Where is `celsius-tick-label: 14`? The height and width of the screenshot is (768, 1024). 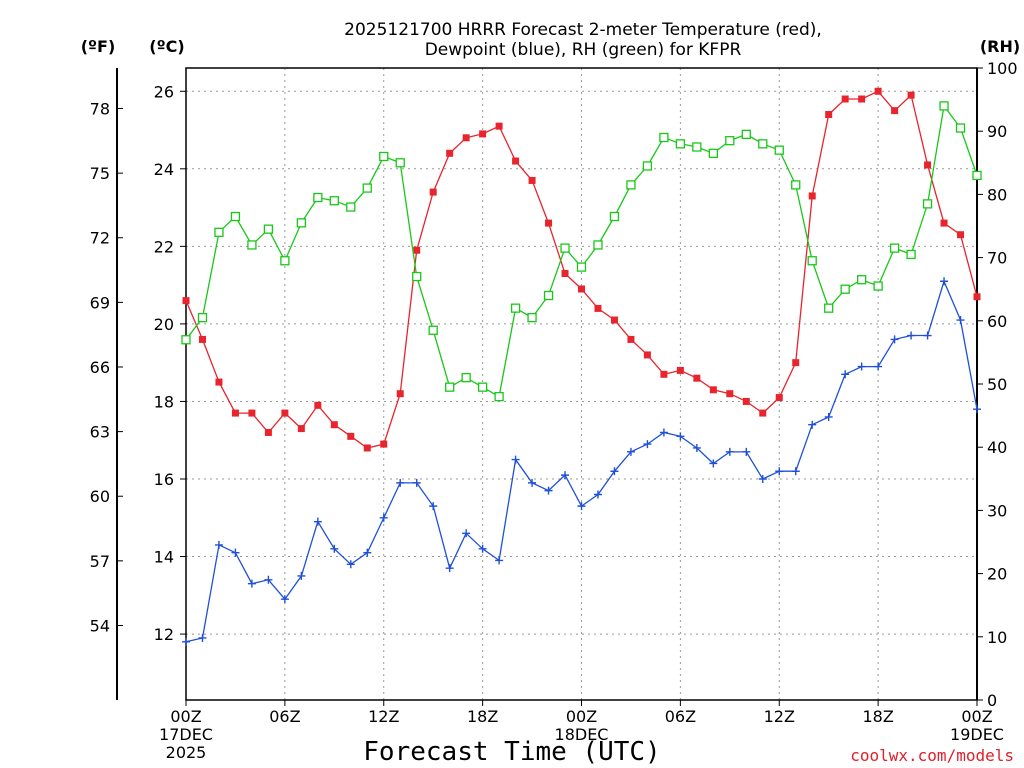 celsius-tick-label: 14 is located at coordinates (164, 557).